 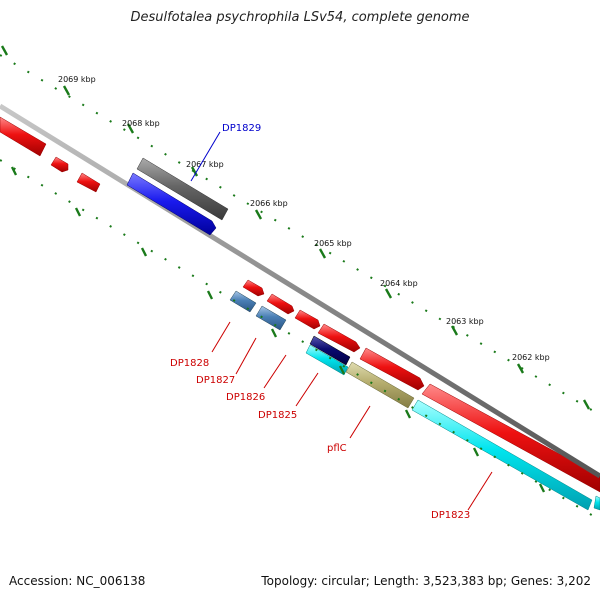 I want to click on gene-gray, so click(x=182, y=189).